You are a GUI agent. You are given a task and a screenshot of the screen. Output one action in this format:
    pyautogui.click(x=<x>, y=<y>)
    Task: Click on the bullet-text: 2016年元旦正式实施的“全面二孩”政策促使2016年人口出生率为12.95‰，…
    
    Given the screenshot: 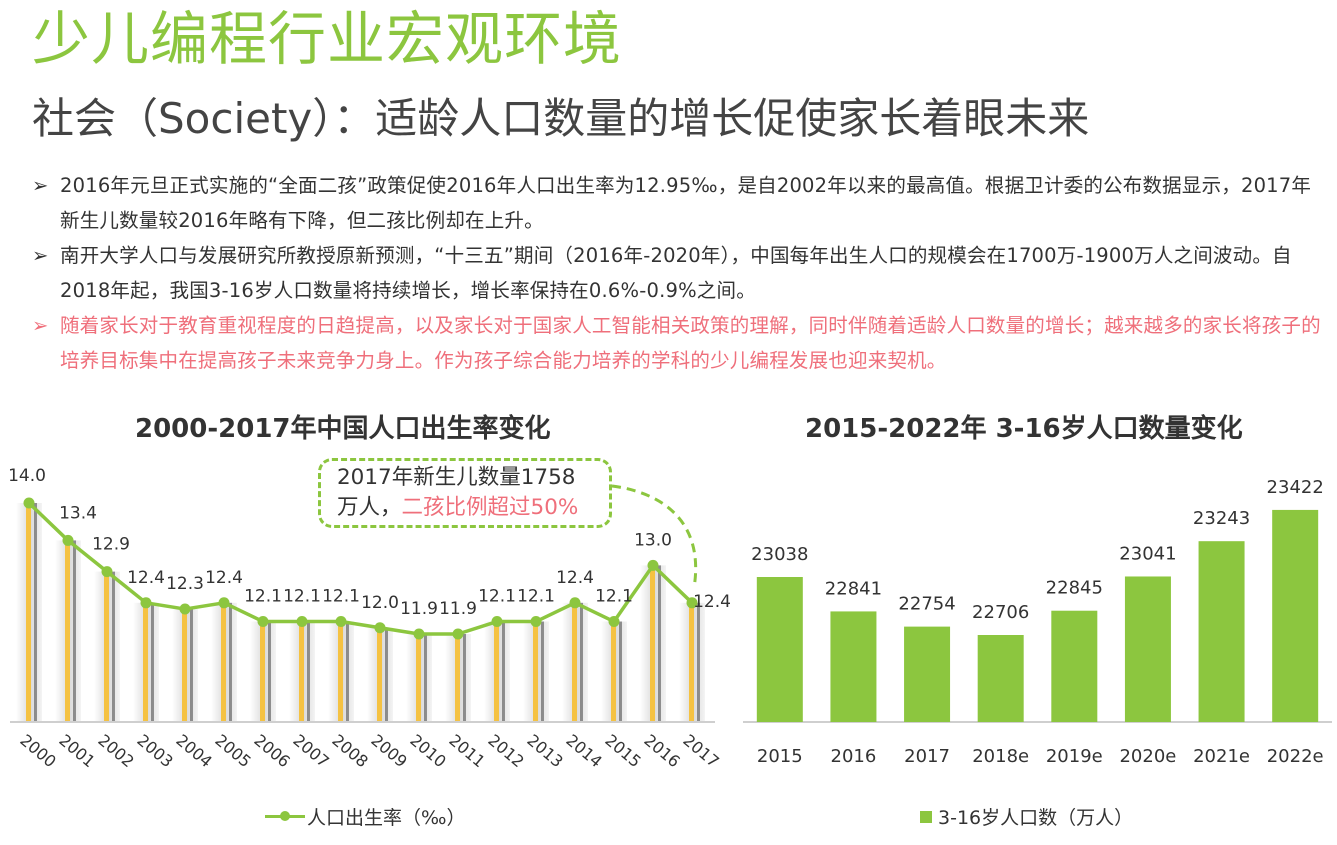 What is the action you would take?
    pyautogui.click(x=686, y=203)
    